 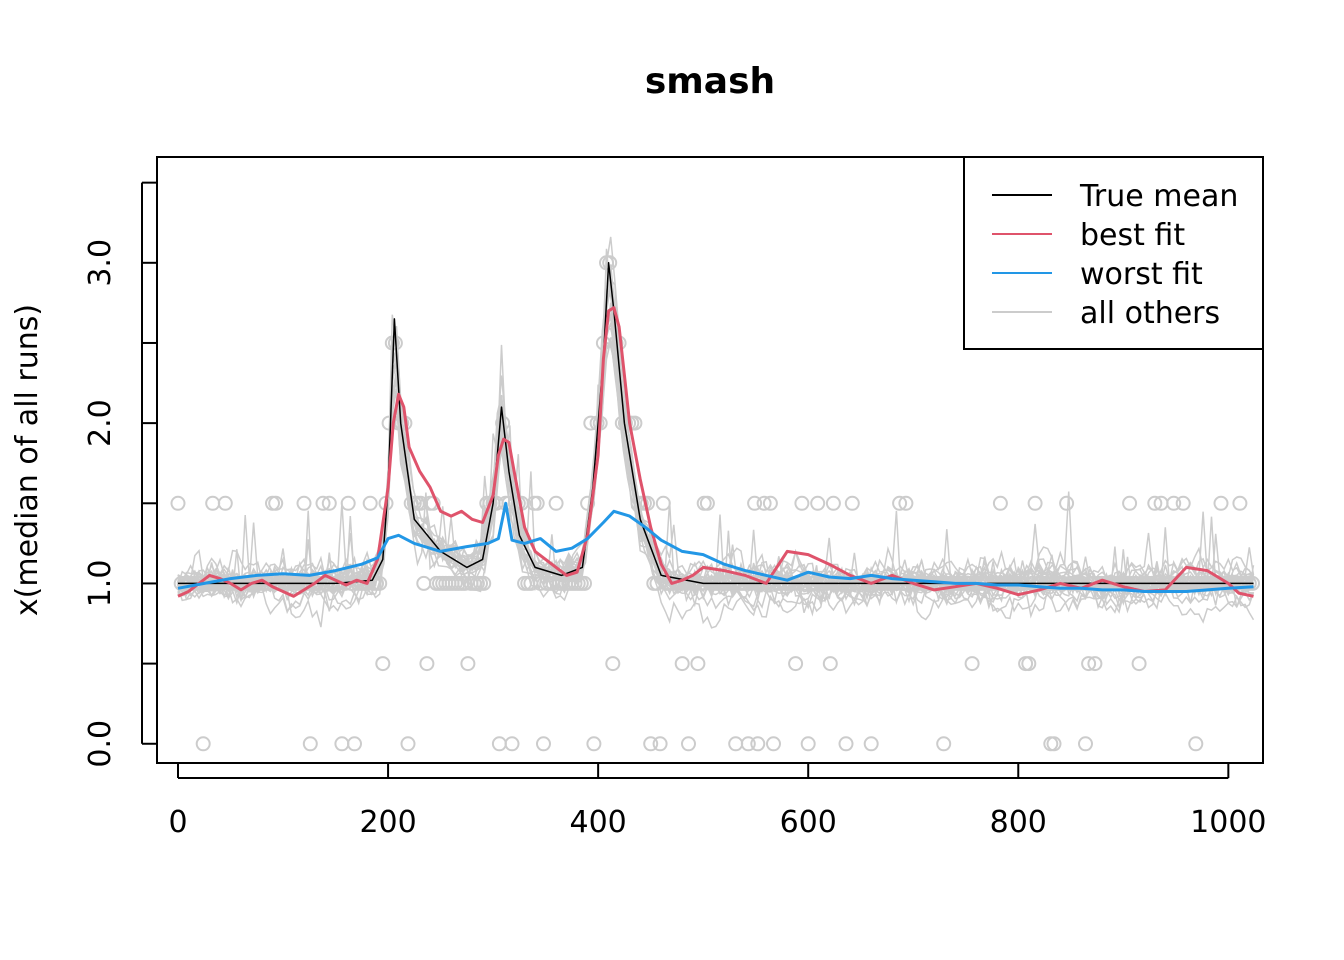 I want to click on y-axis-label: x(median of all runs), so click(x=27, y=460).